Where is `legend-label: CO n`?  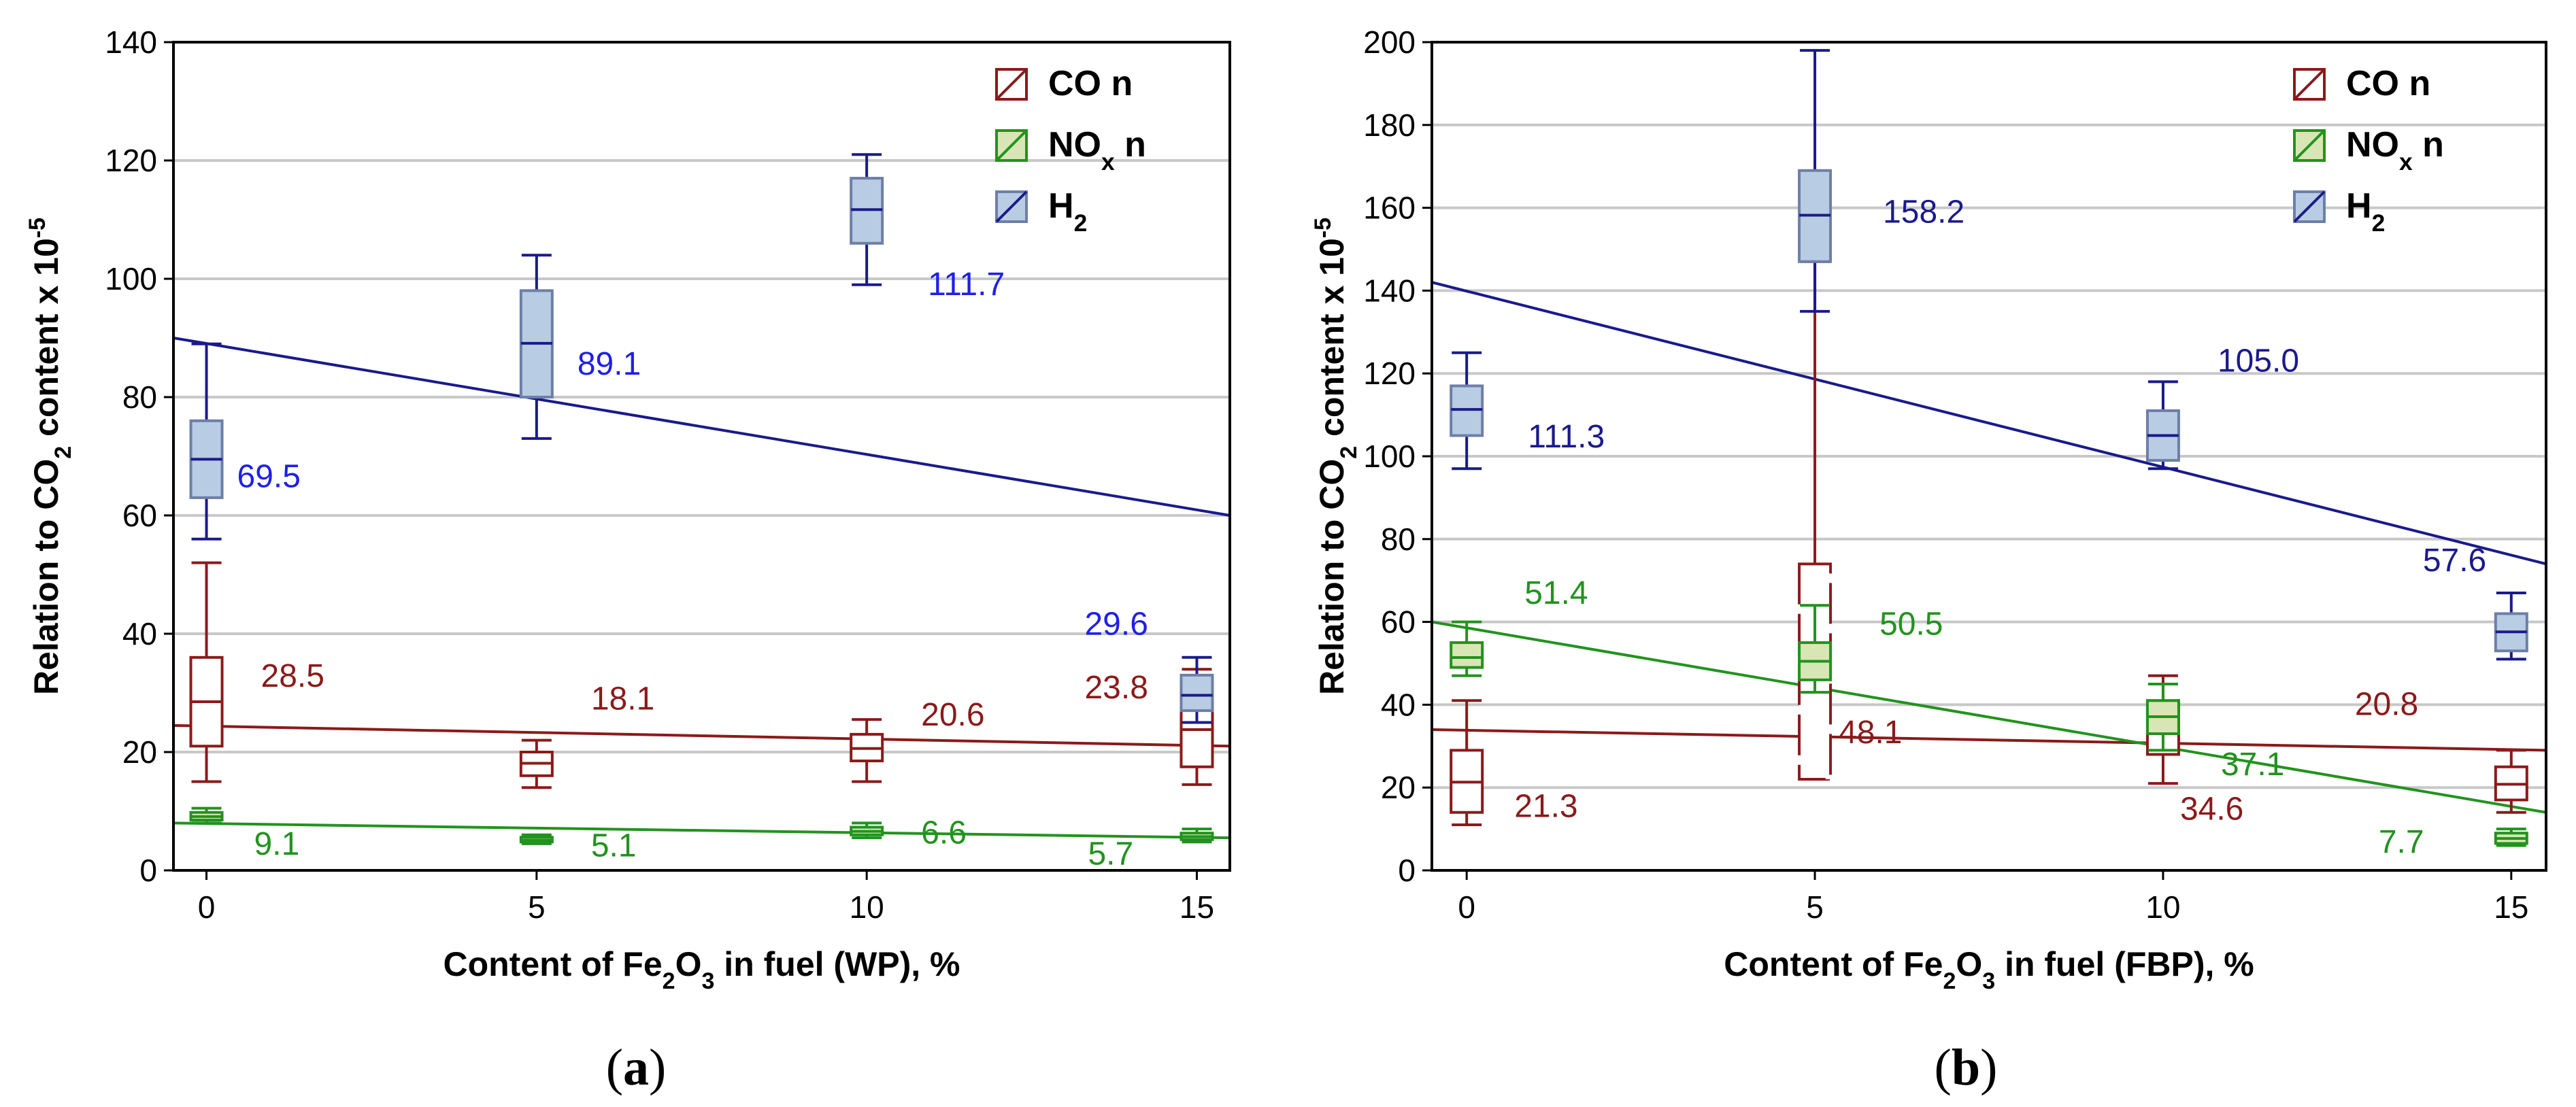
legend-label: CO n is located at coordinates (2388, 83).